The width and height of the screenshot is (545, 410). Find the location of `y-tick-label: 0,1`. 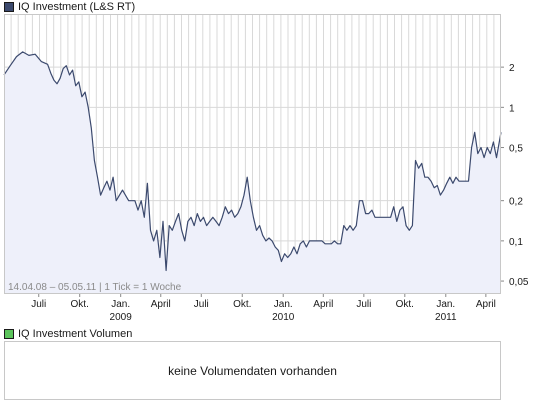

y-tick-label: 0,1 is located at coordinates (516, 242).